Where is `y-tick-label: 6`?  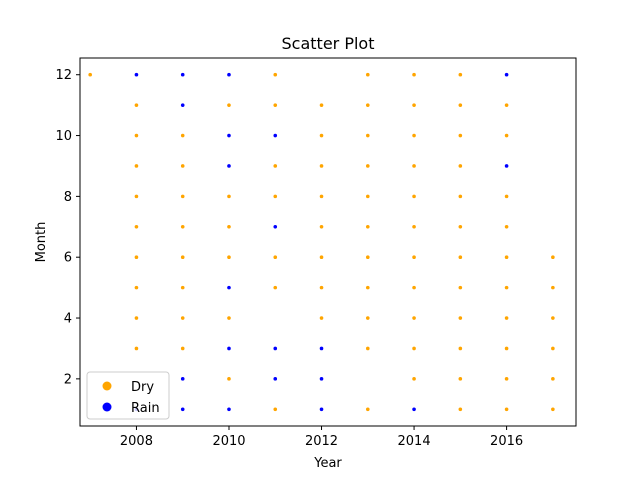 y-tick-label: 6 is located at coordinates (68, 258).